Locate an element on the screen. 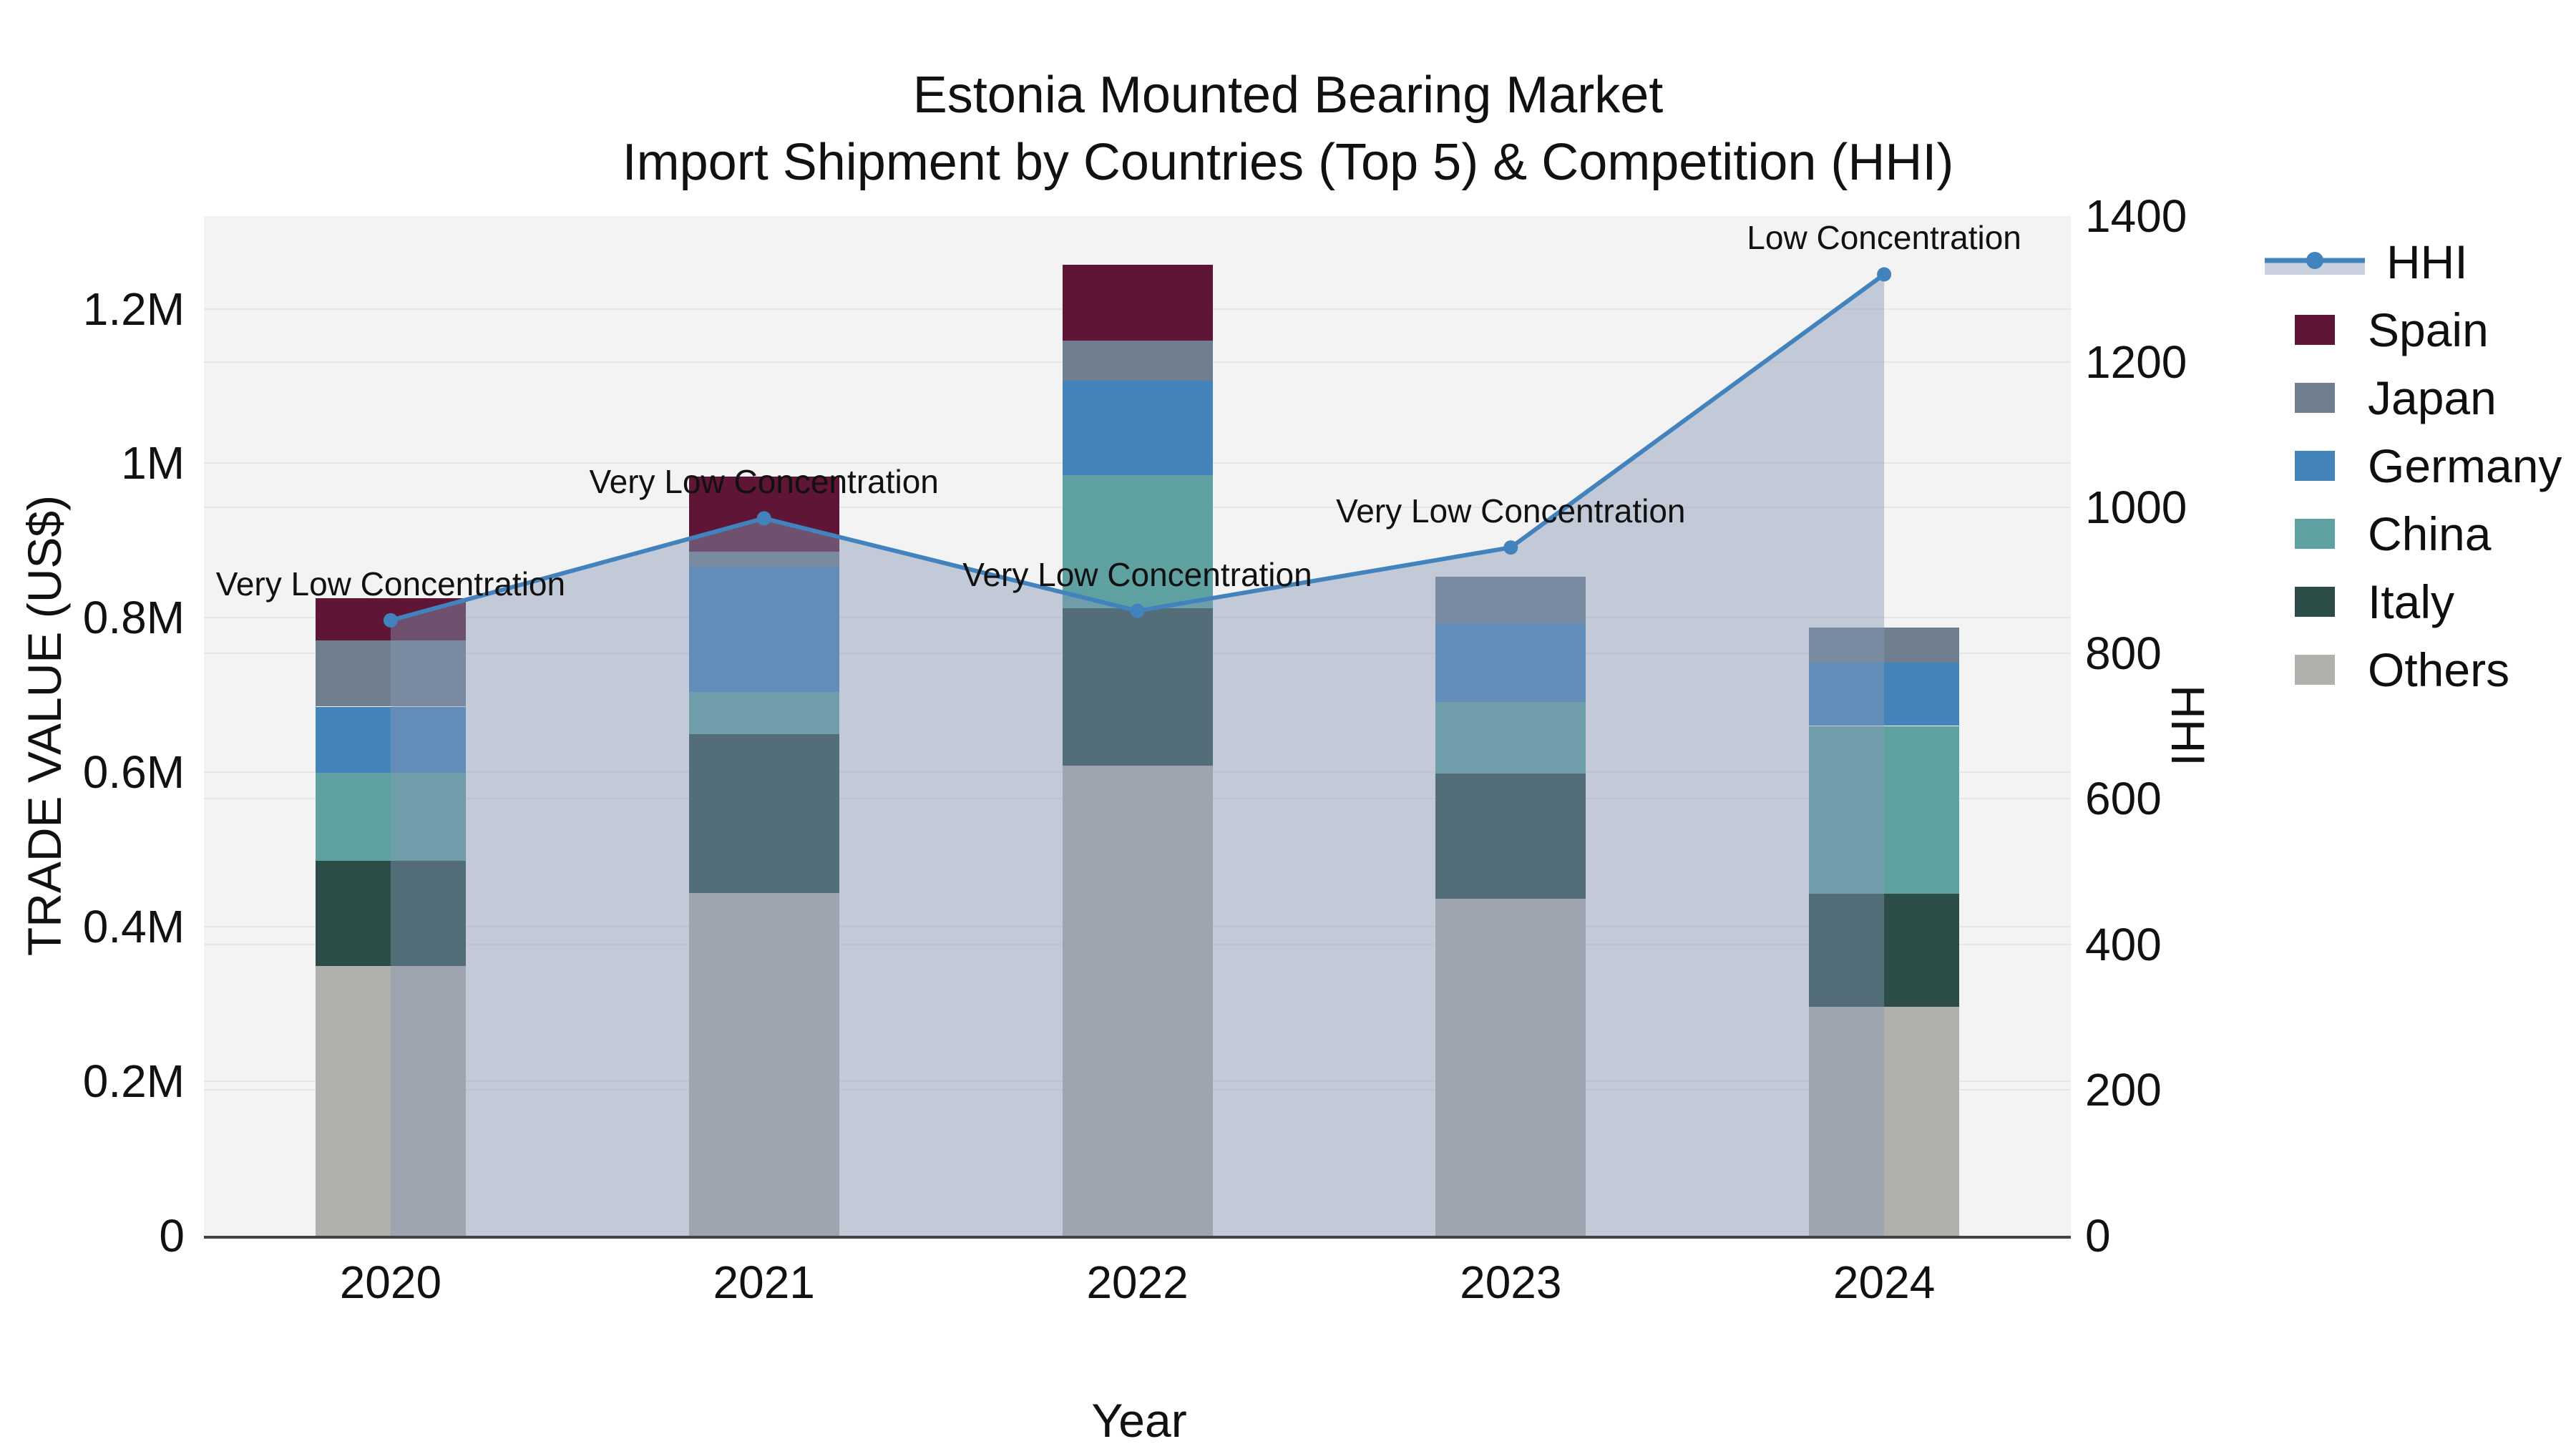 The image size is (2576, 1449). x-axis-title: Year is located at coordinates (1139, 1420).